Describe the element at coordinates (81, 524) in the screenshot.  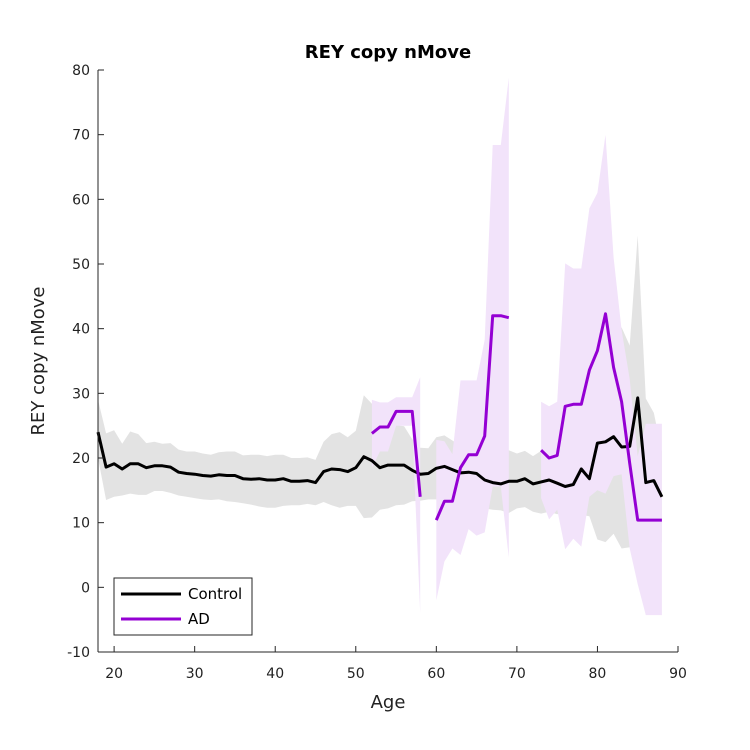
I see `y-tick-label-10: 10` at that location.